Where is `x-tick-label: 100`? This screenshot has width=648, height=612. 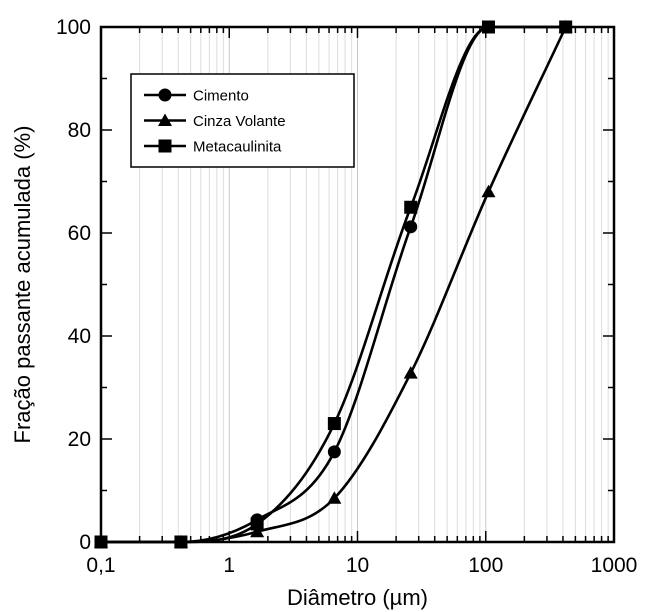 x-tick-label: 100 is located at coordinates (485, 565).